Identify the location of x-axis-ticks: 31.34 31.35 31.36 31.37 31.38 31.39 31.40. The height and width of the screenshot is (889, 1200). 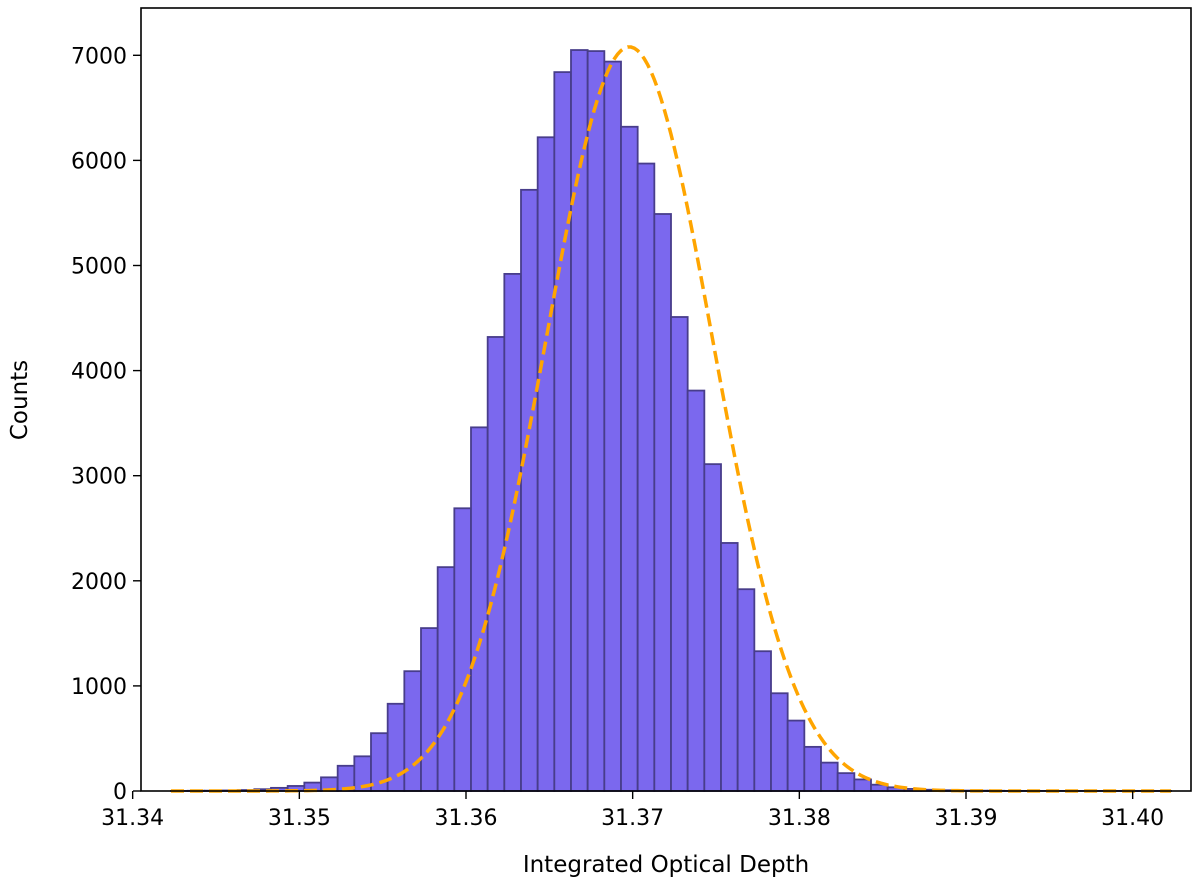
(632, 811).